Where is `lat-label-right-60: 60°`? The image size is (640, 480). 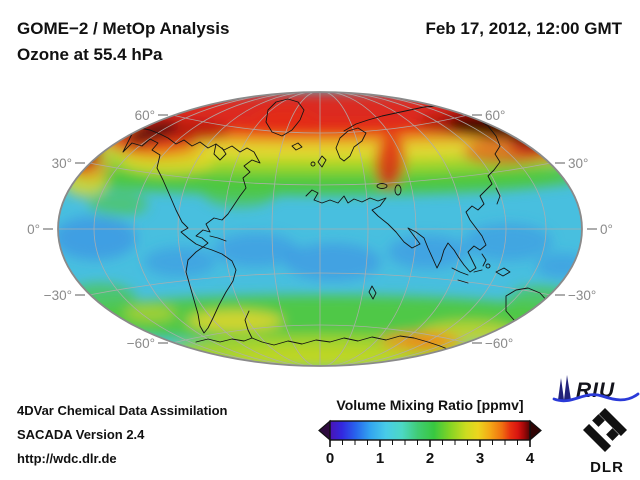 lat-label-right-60: 60° is located at coordinates (495, 115).